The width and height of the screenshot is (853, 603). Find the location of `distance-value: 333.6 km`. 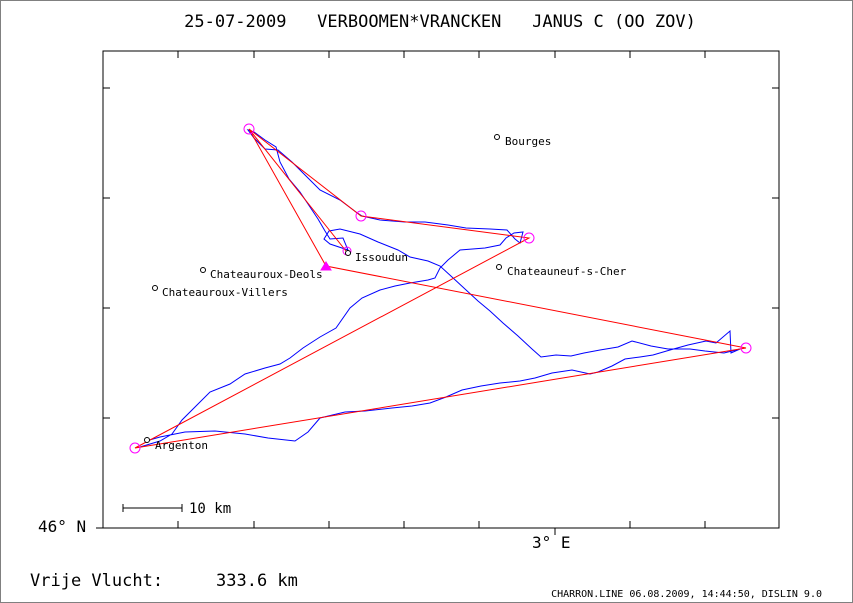

distance-value: 333.6 km is located at coordinates (257, 581).